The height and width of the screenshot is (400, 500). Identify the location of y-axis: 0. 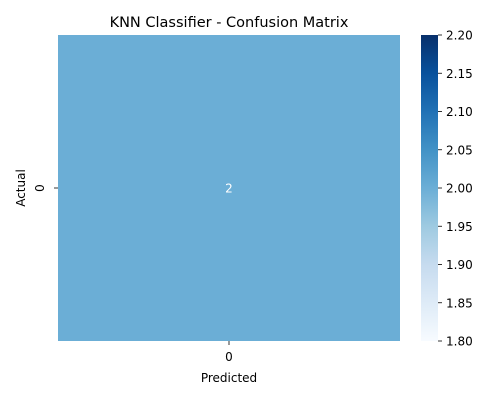
(45, 188).